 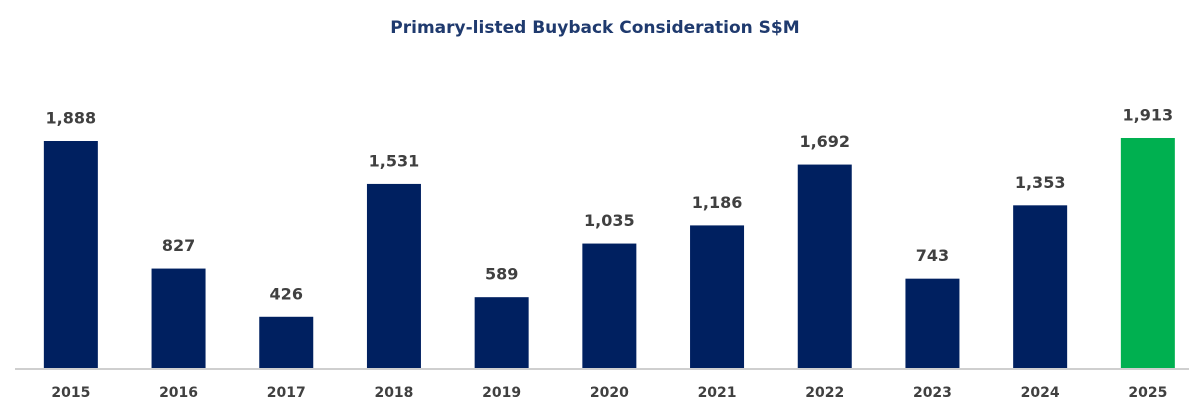 What do you see at coordinates (286, 393) in the screenshot?
I see `x-tick-label: 2017` at bounding box center [286, 393].